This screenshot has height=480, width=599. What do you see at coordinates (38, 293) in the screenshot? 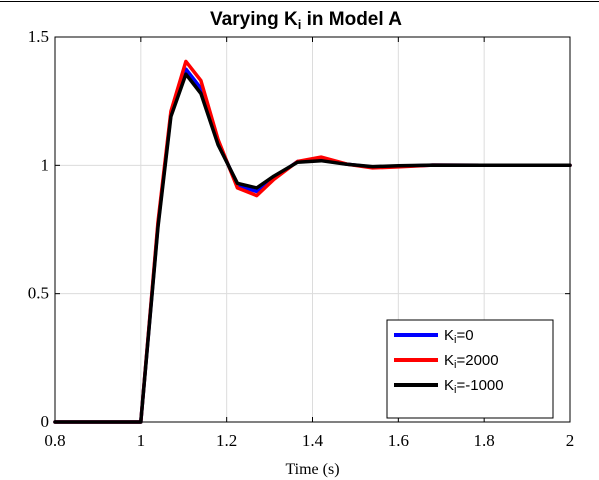
I see `y-tick-label: 0.5` at bounding box center [38, 293].